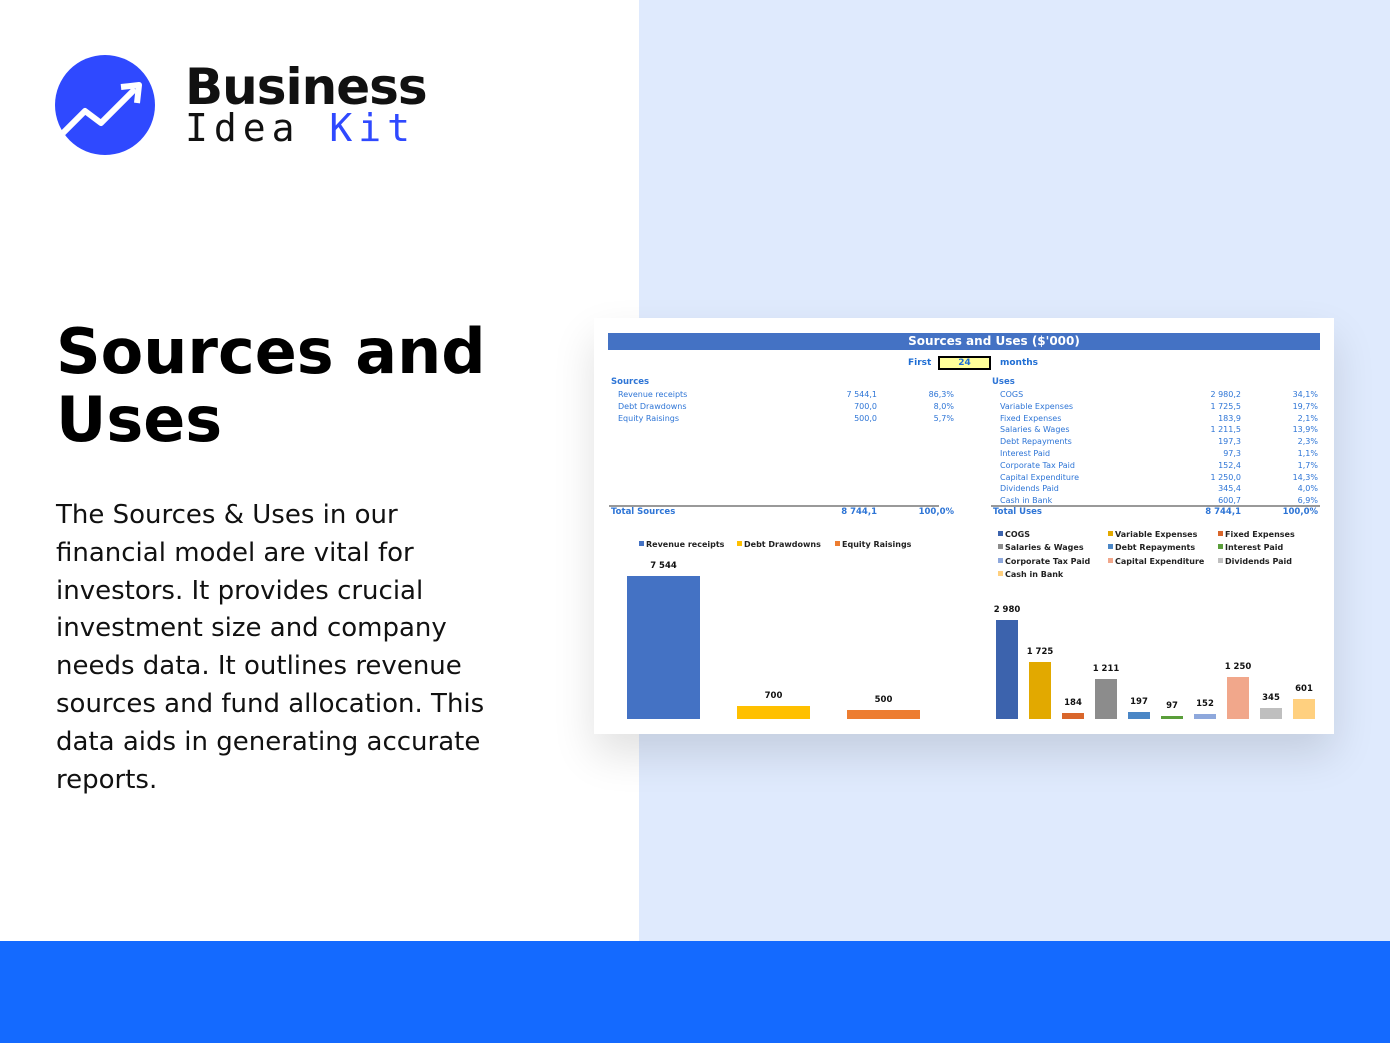  I want to click on sources-total-row: Total Sources 8 744,1 100,0%, so click(781, 511).